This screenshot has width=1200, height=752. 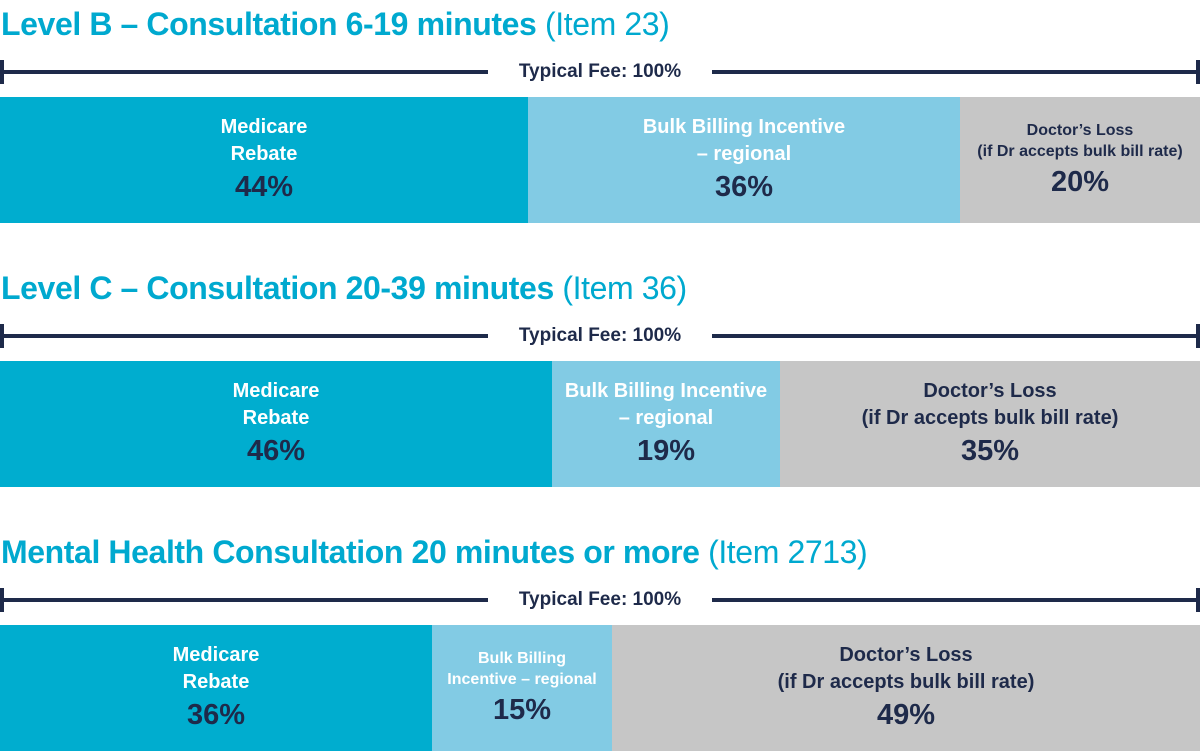 I want to click on segment-value-label: 15%, so click(x=522, y=709).